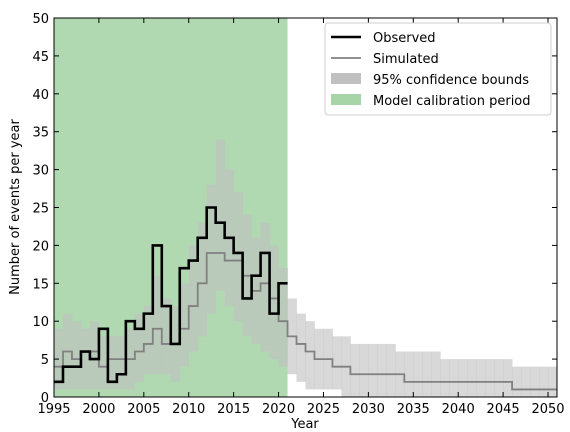 The height and width of the screenshot is (432, 570). What do you see at coordinates (427, 374) in the screenshot?
I see `confidence-bound-2036` at bounding box center [427, 374].